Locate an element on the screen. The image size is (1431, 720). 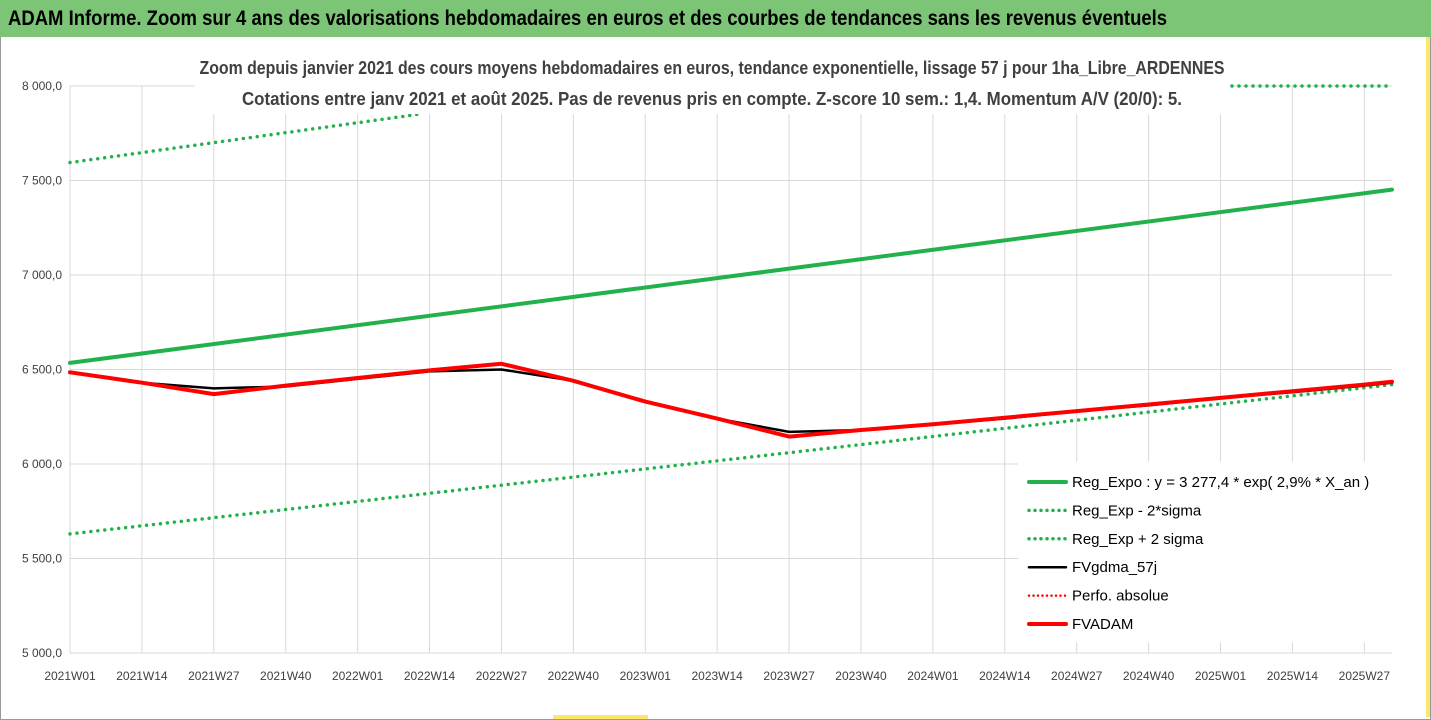
x-tick-label: 2023W01 is located at coordinates (646, 676).